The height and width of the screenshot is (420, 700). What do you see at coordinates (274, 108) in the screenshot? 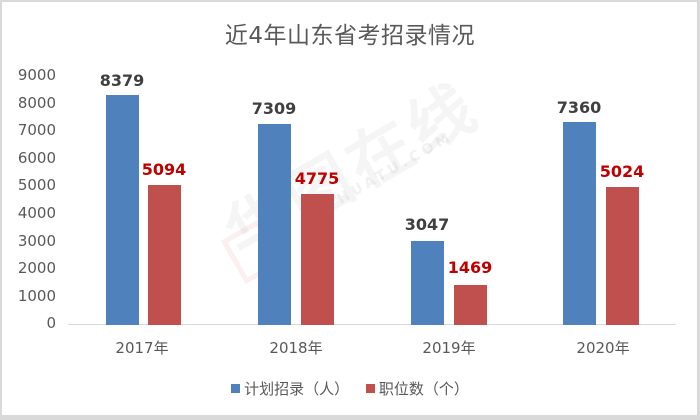
I see `value-label-plan-2018: 7309` at bounding box center [274, 108].